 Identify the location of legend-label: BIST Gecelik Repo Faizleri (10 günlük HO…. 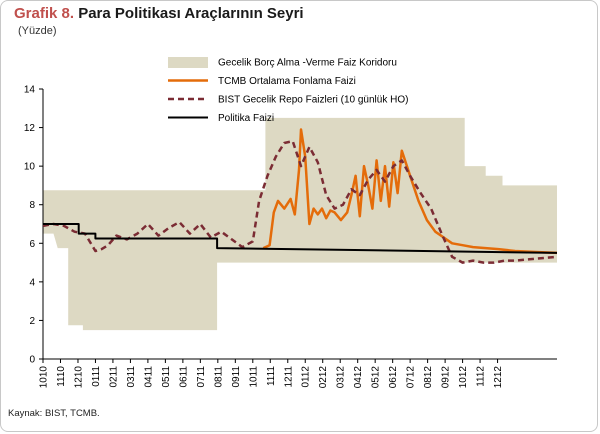
(313, 100).